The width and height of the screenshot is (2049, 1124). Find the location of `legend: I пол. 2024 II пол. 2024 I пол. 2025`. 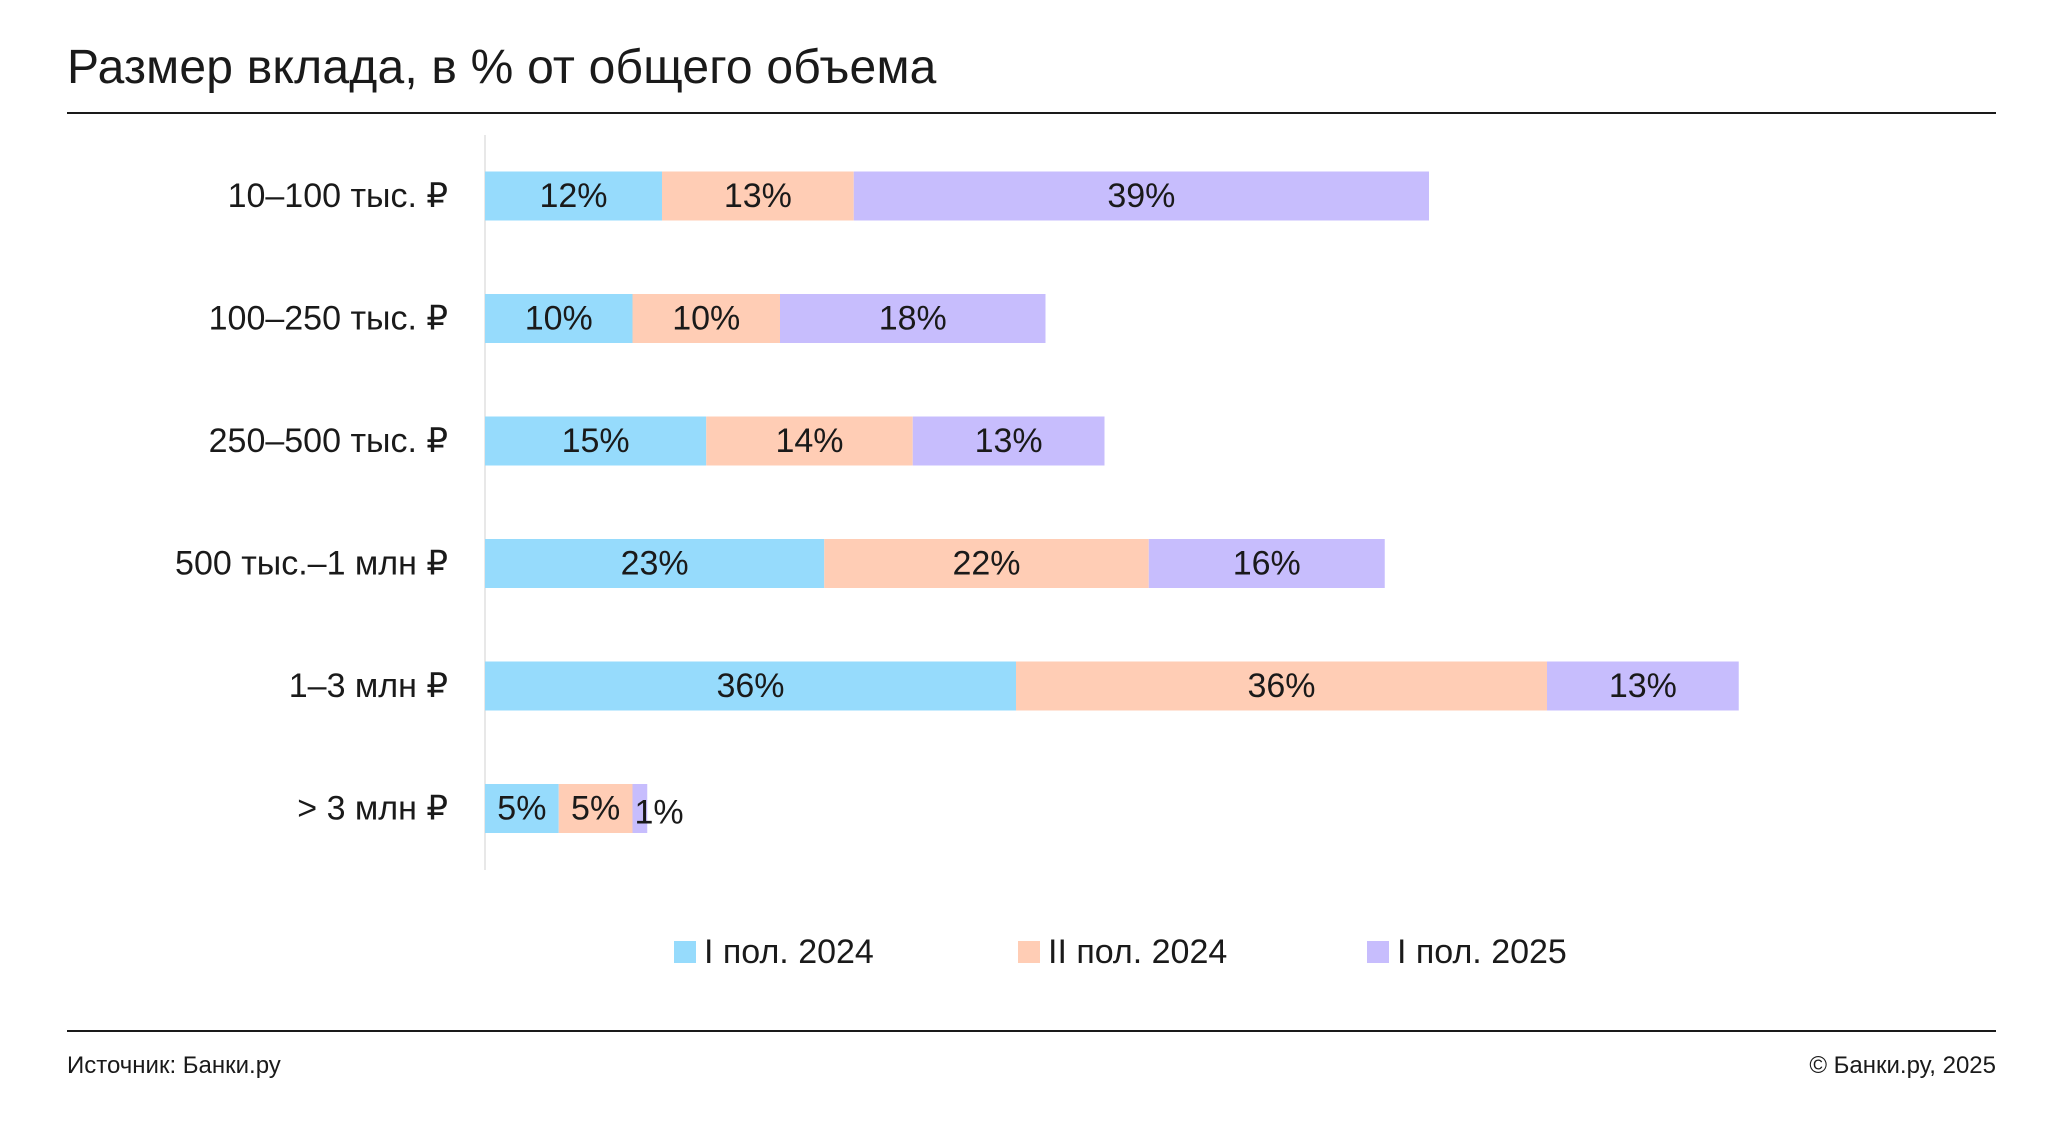

legend: I пол. 2024 II пол. 2024 I пол. 2025 is located at coordinates (1120, 952).